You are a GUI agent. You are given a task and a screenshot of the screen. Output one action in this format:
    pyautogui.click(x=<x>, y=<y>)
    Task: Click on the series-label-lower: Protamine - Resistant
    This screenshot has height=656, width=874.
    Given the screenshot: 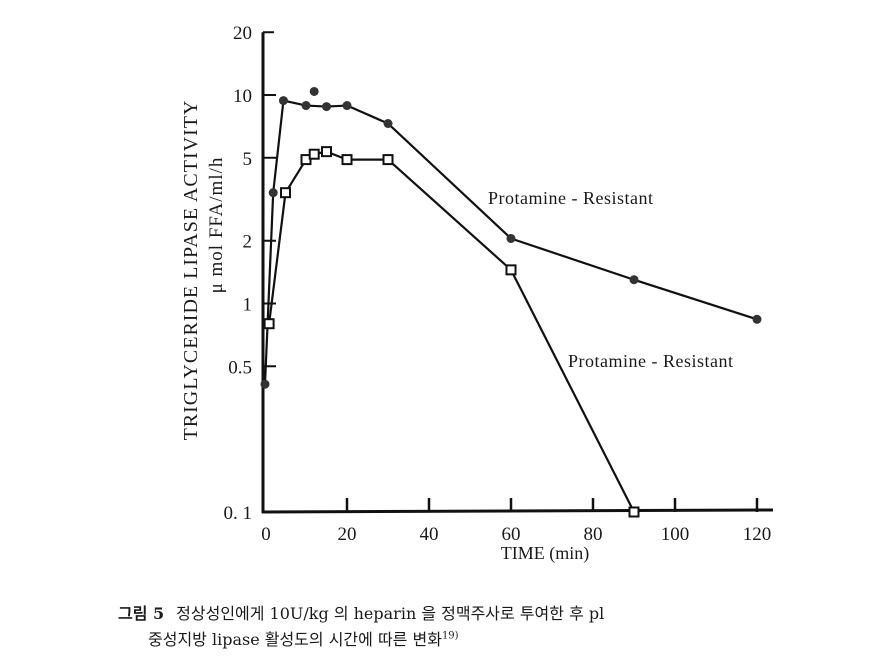 What is the action you would take?
    pyautogui.click(x=650, y=361)
    